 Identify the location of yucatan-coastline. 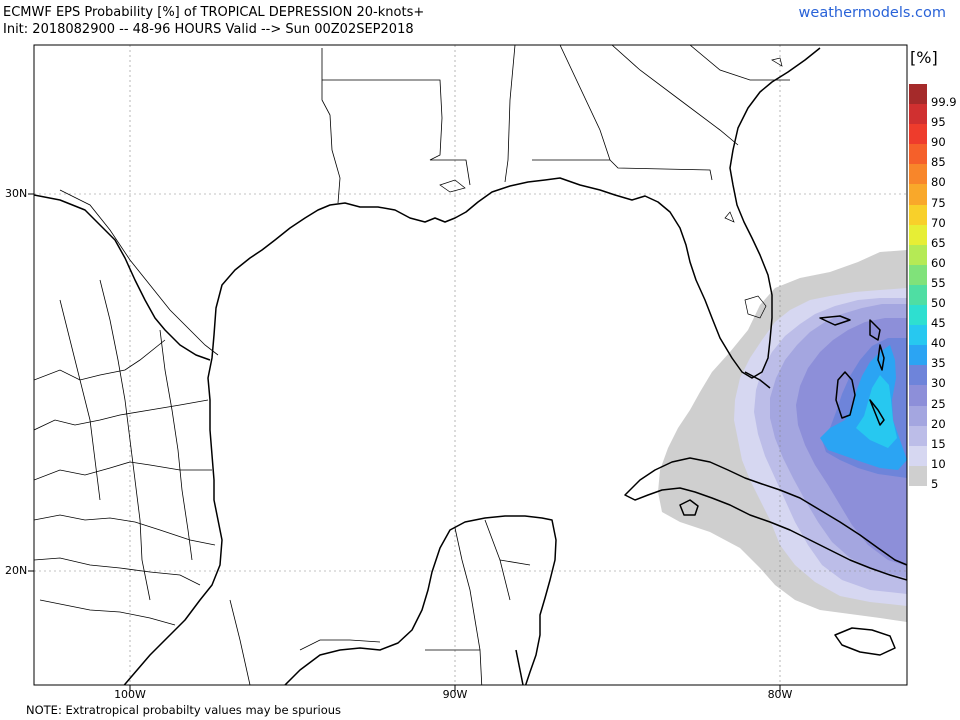
(420, 600).